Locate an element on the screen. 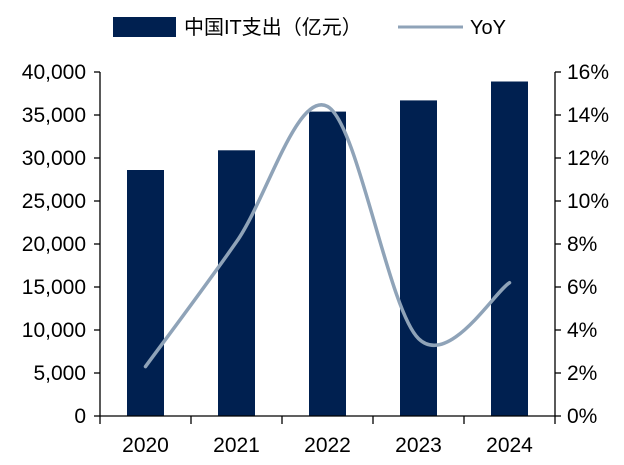  left-tick-label: 40,000 is located at coordinates (54, 72).